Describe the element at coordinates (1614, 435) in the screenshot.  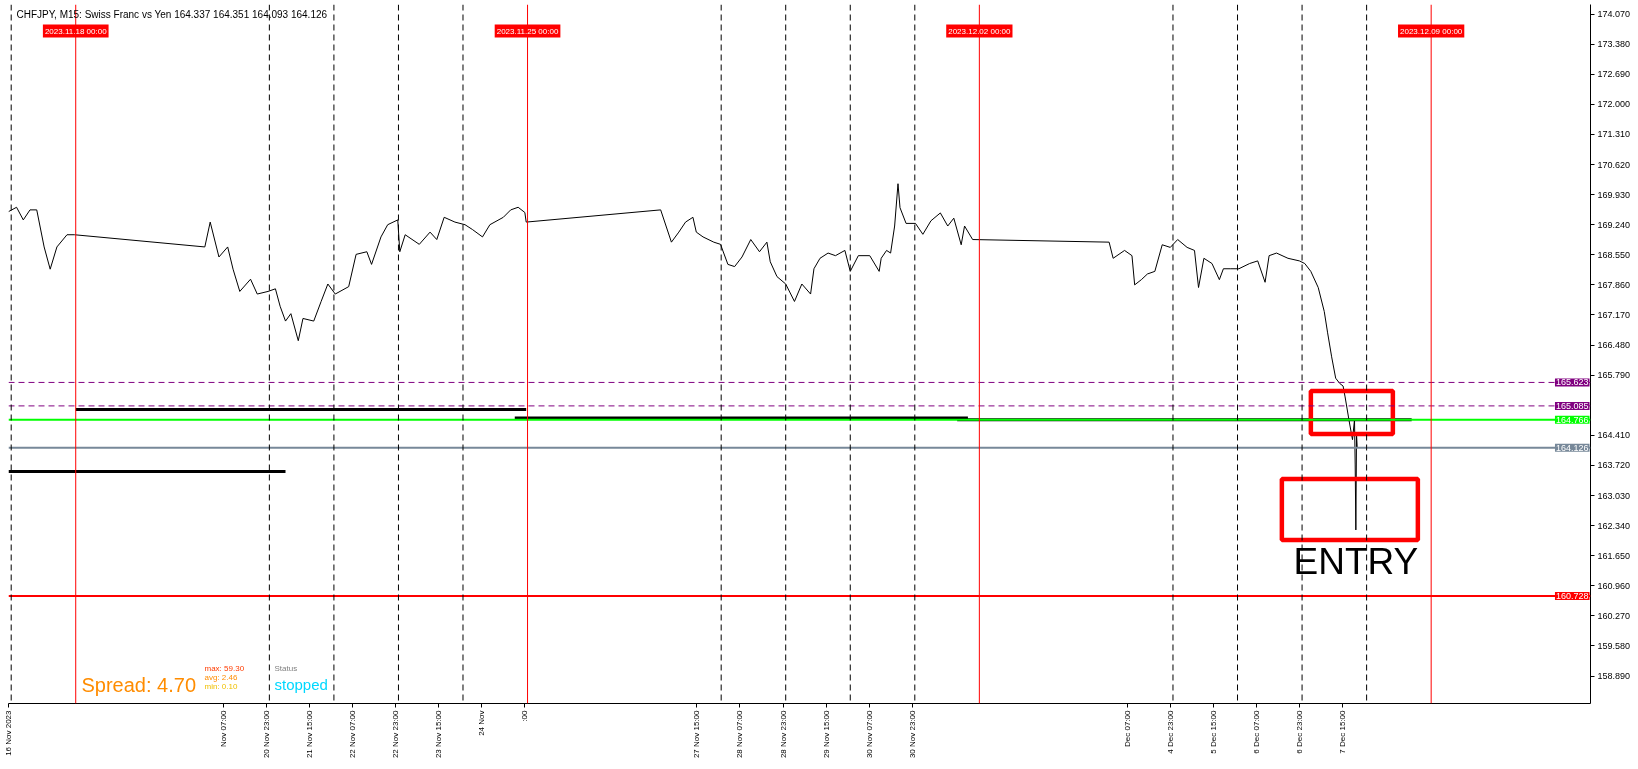
I see `y-tick-label: 164.410` at that location.